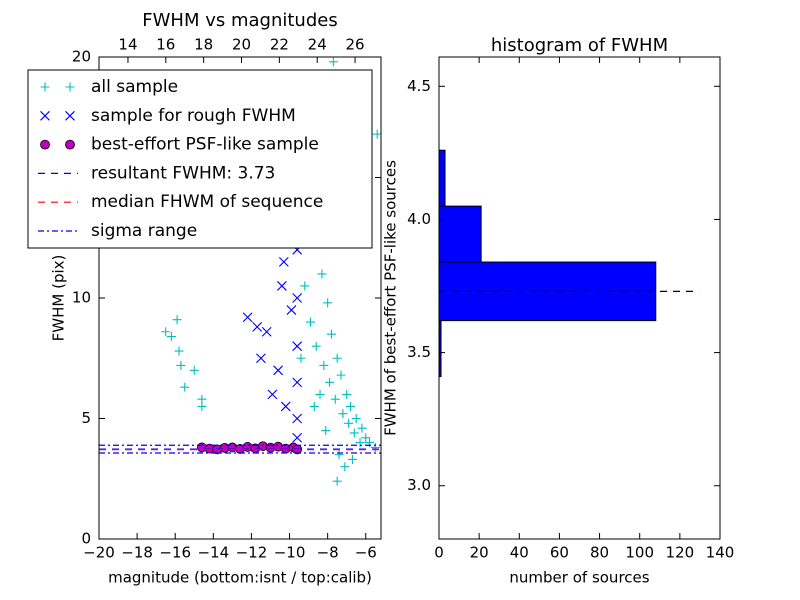 The width and height of the screenshot is (800, 600). I want to click on x-tick-label: −18, so click(137, 553).